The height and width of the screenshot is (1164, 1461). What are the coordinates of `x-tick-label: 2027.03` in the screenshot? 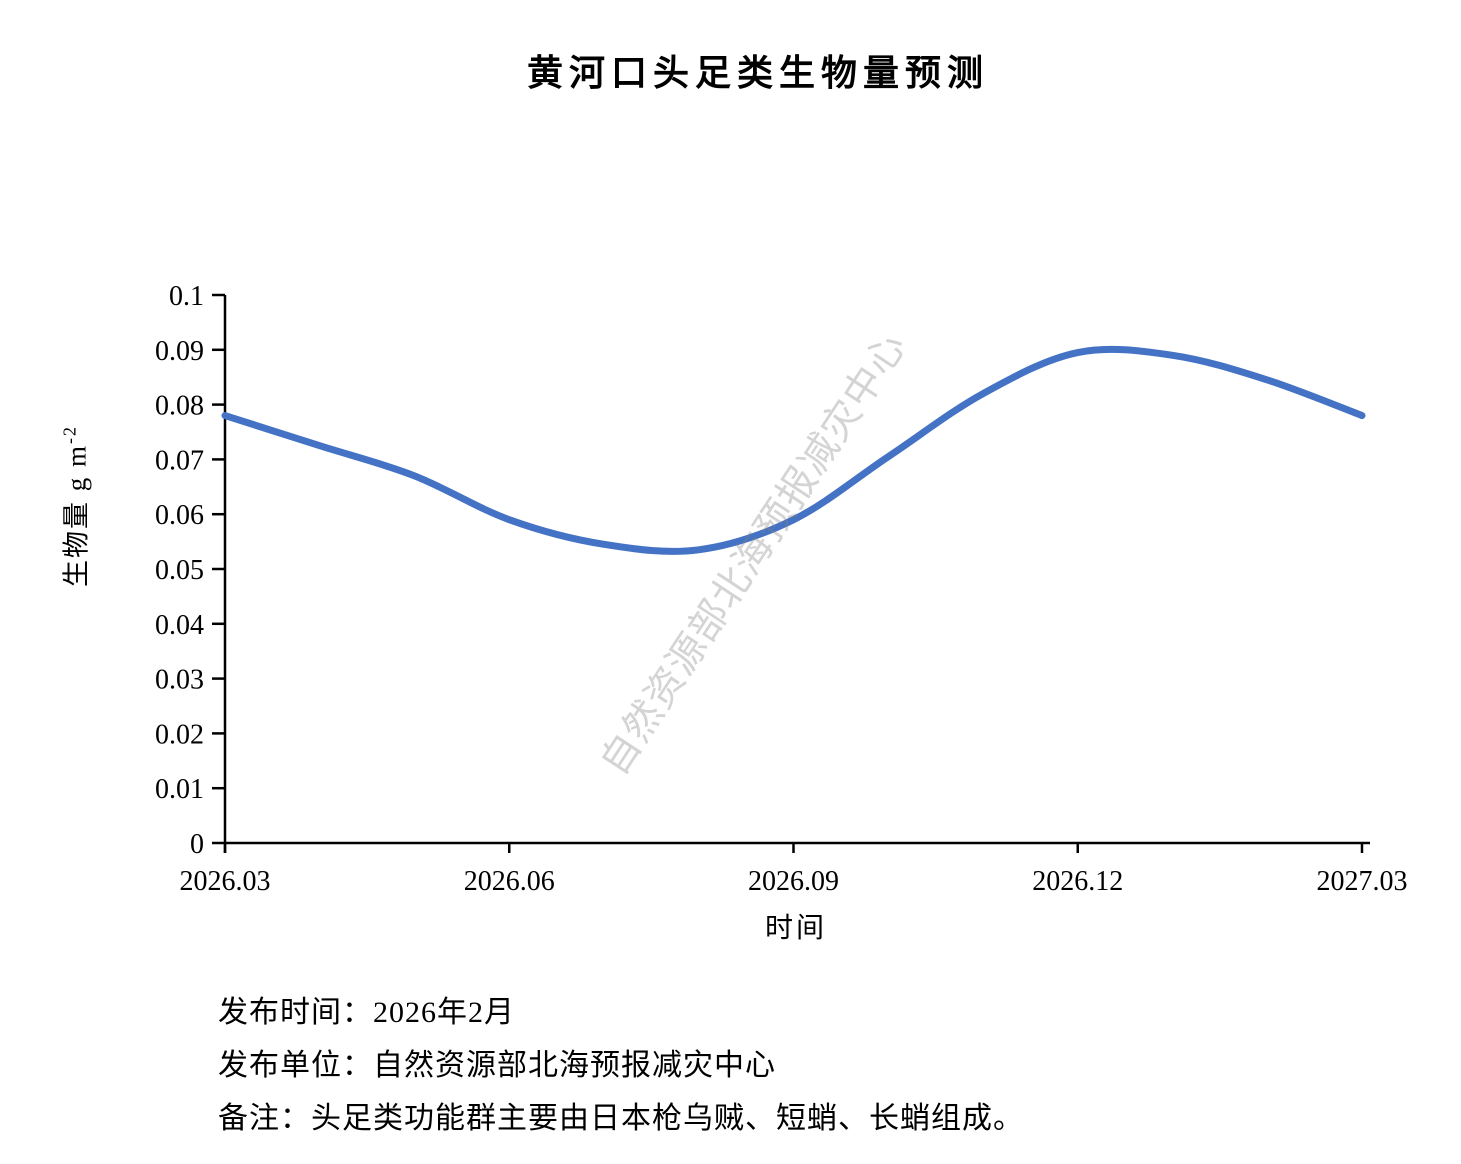 It's located at (1362, 881).